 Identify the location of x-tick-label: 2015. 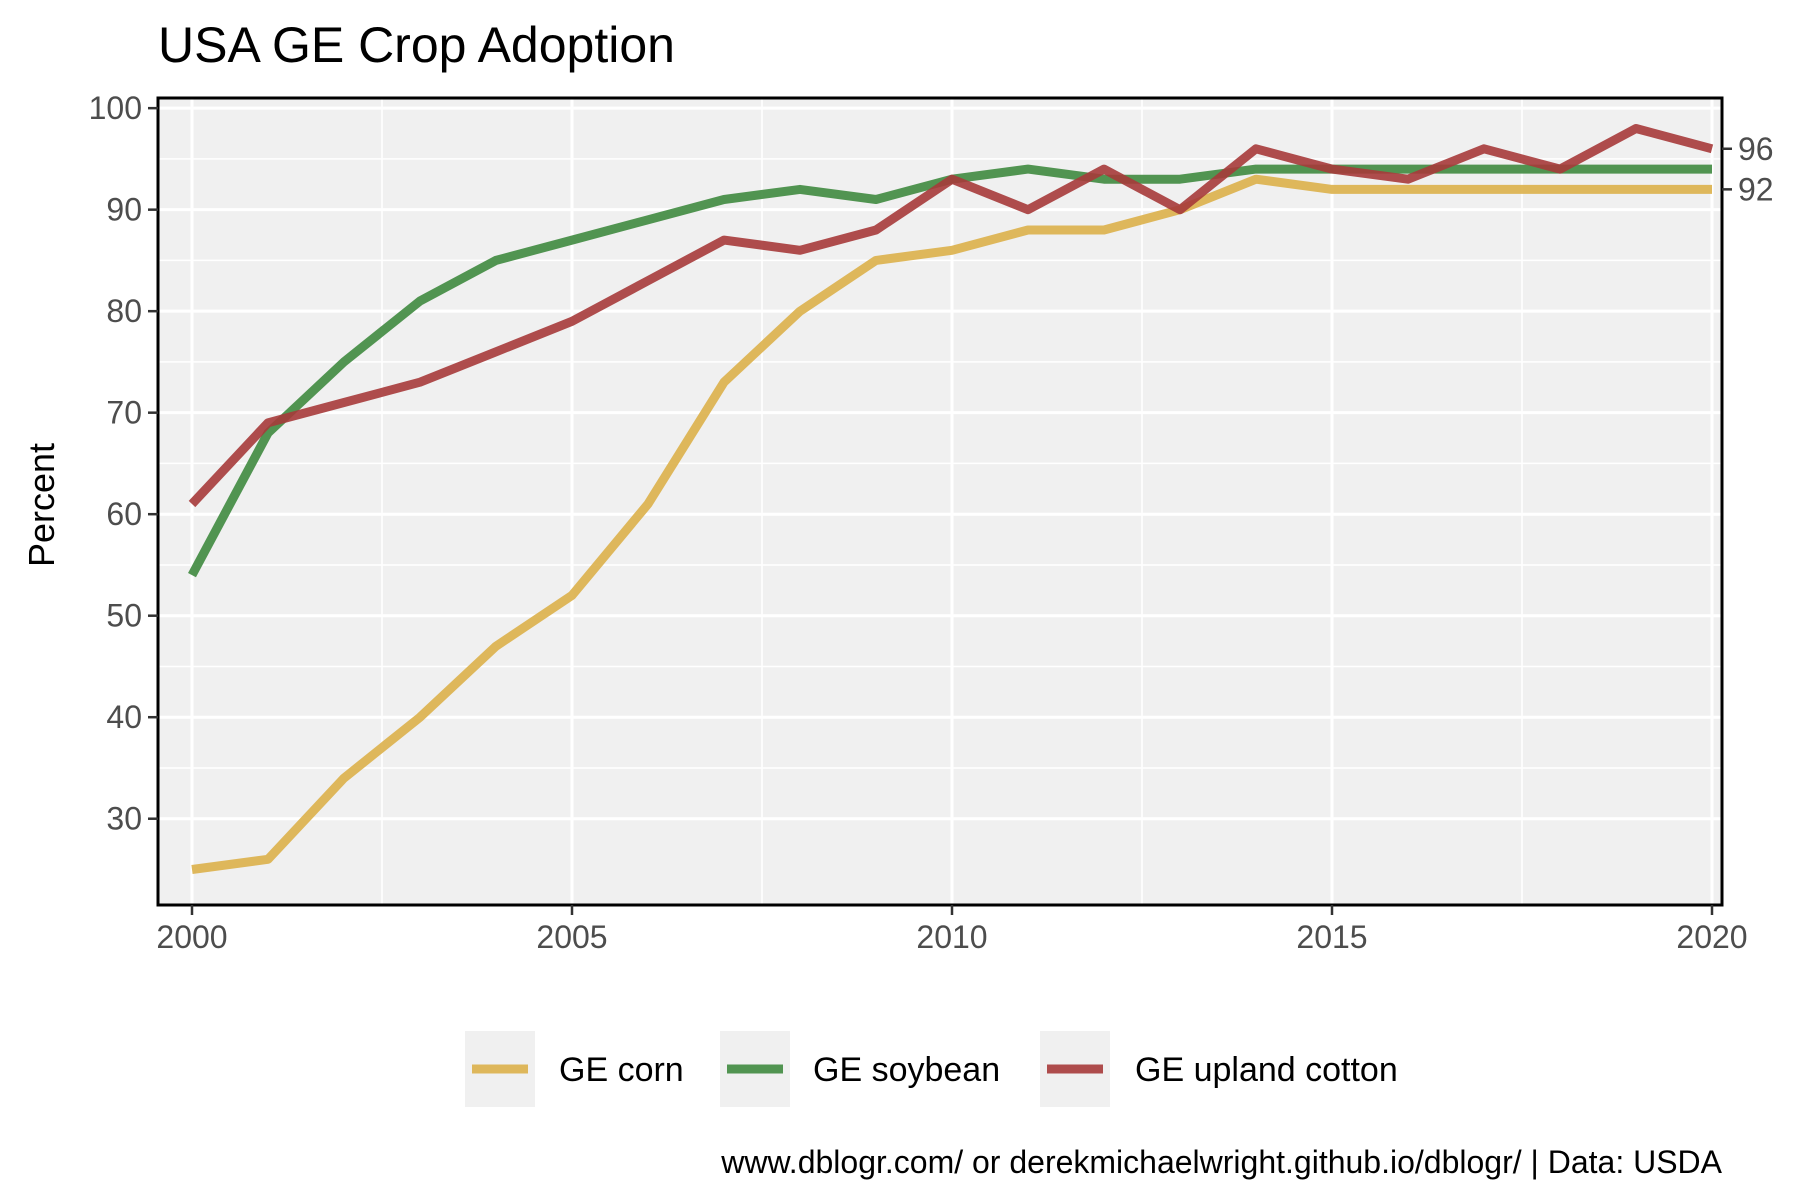
(1331, 937).